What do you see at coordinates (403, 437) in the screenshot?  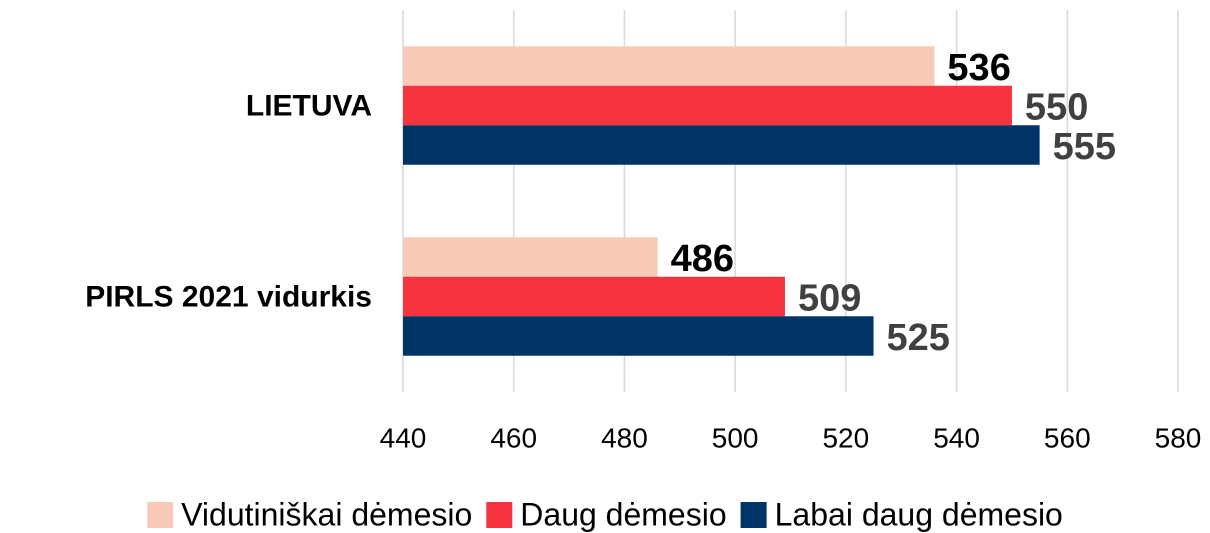 I see `x-tick-label: 440` at bounding box center [403, 437].